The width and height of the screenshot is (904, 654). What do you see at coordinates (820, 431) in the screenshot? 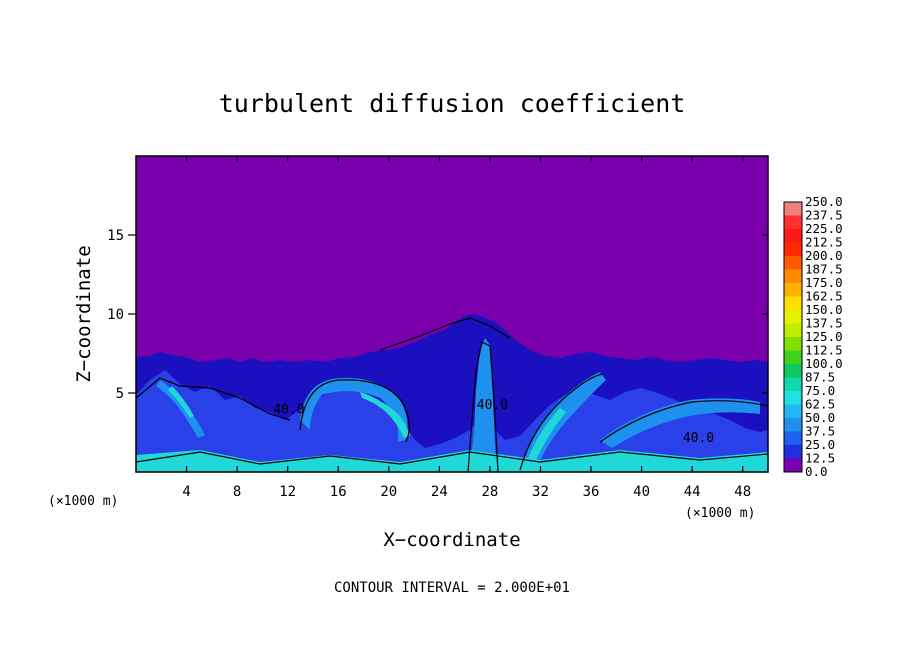
I see `colorbar-label: 37.5` at bounding box center [820, 431].